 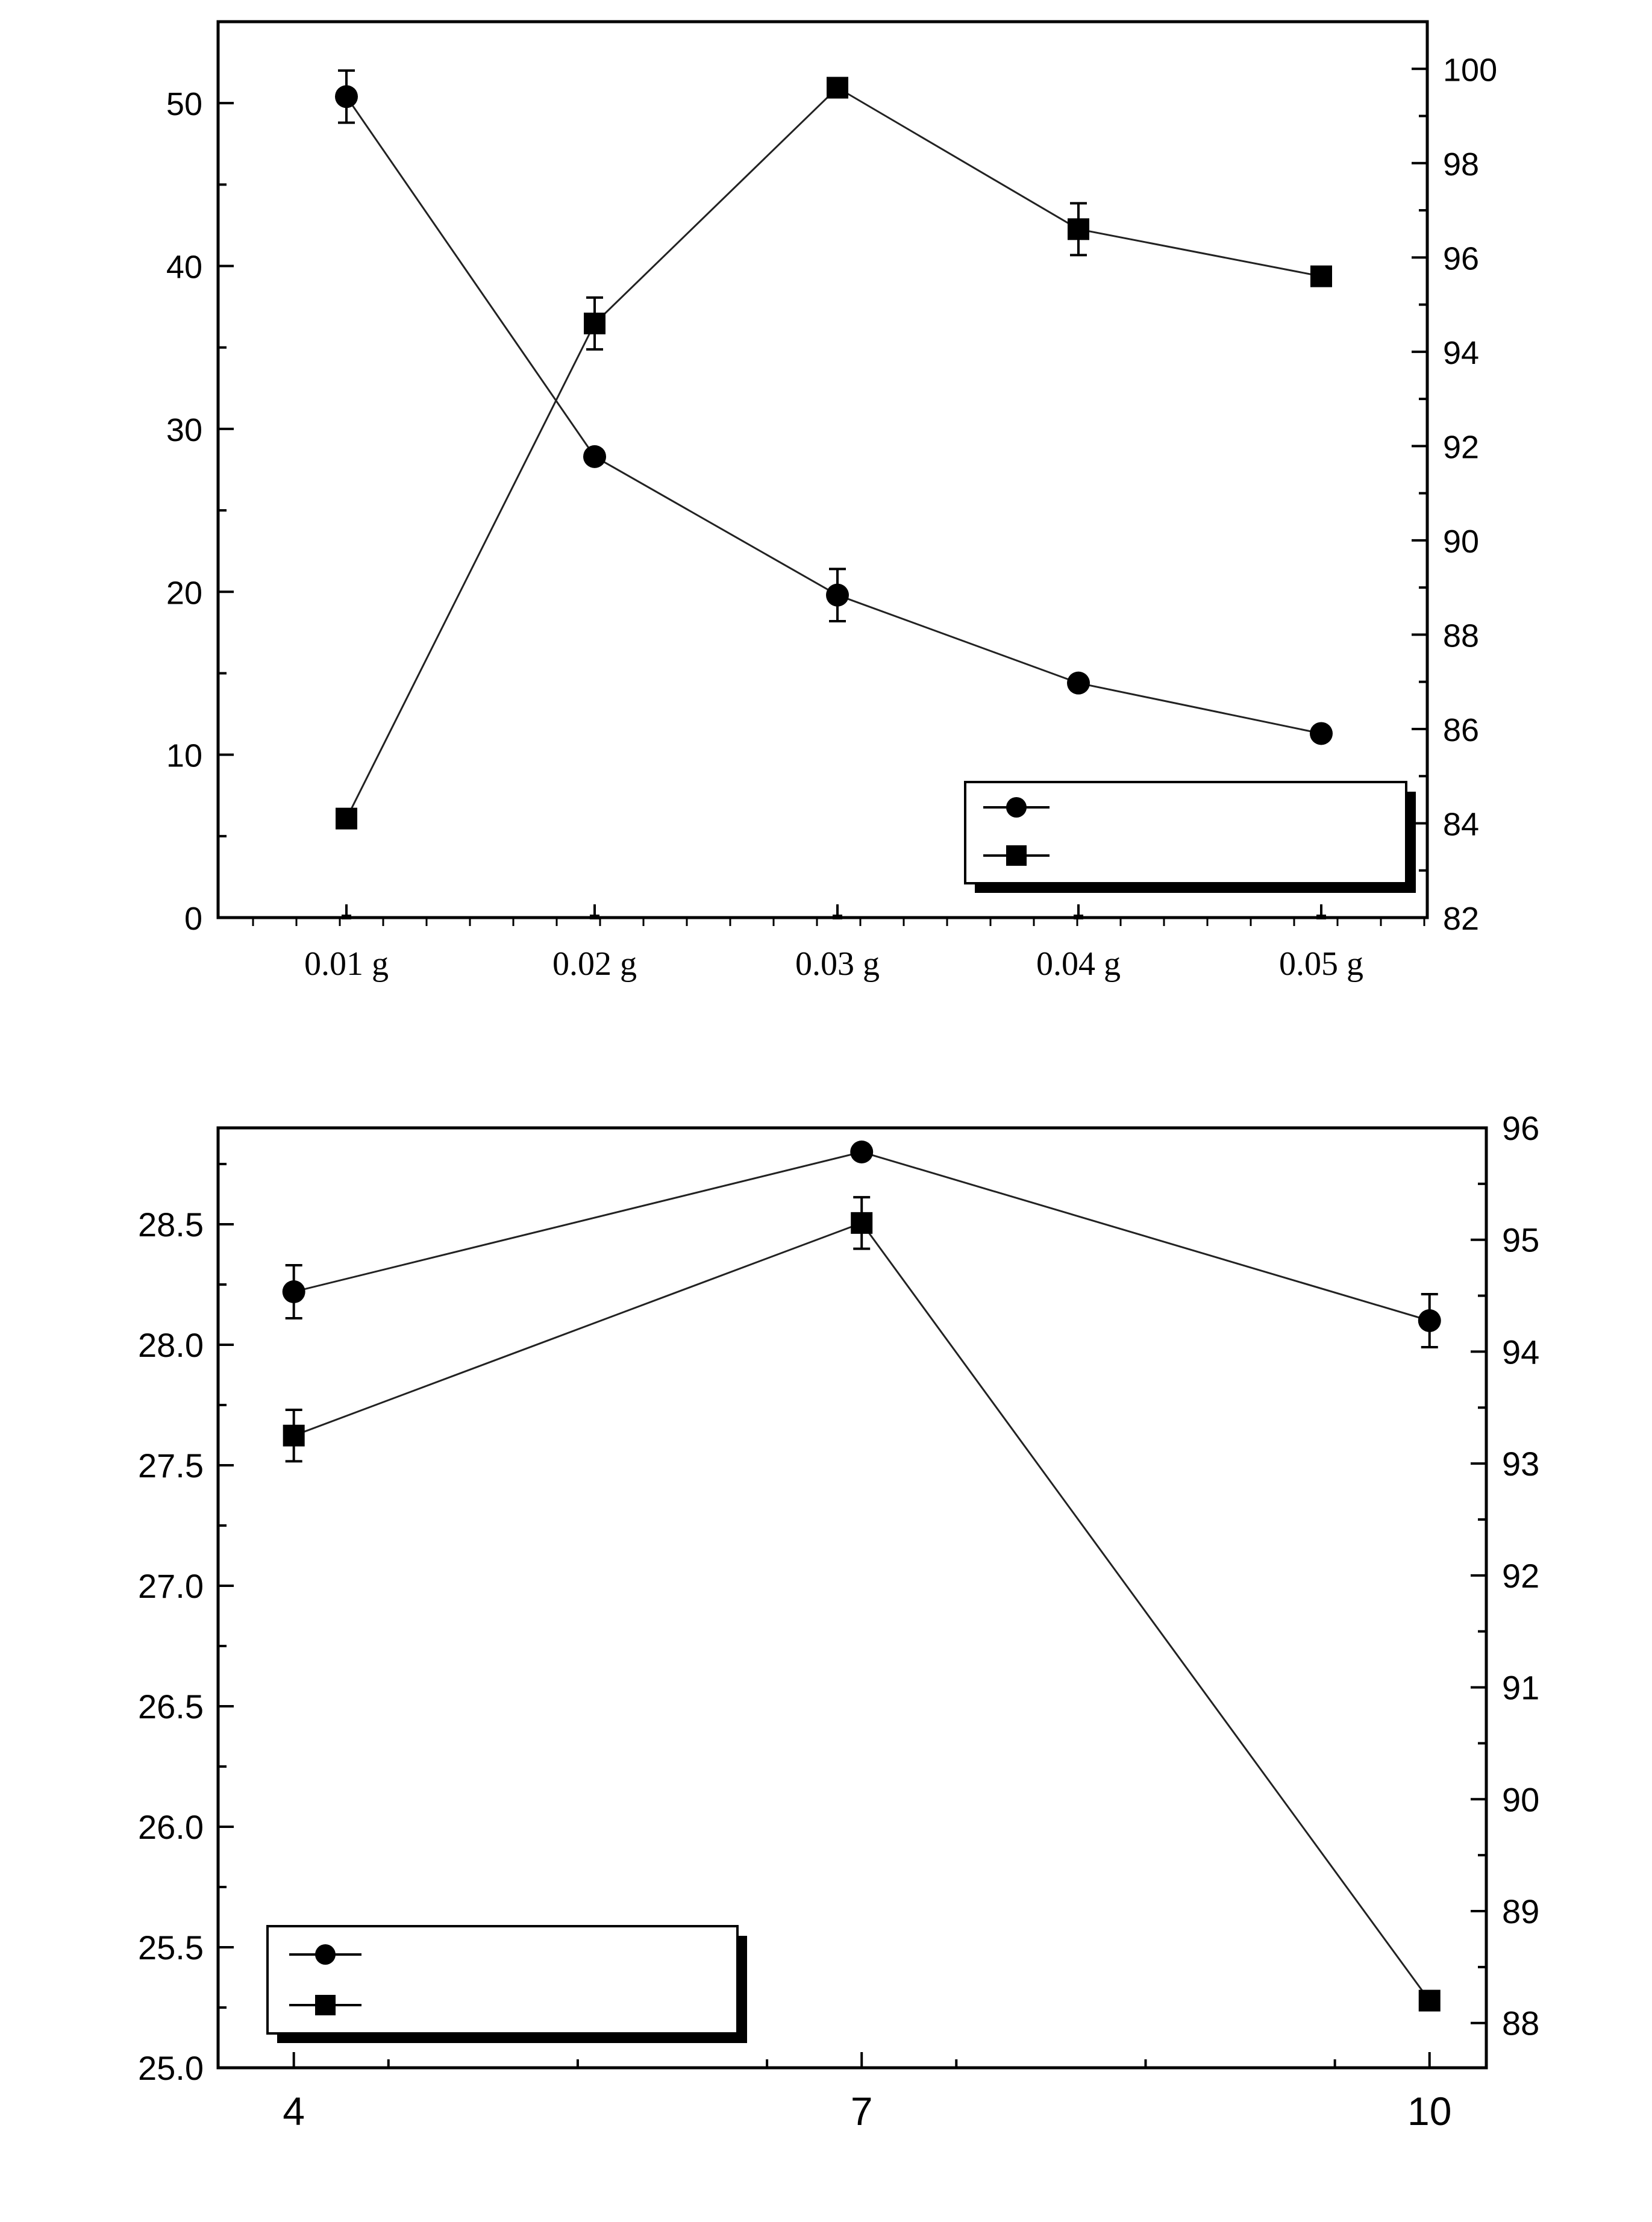 What do you see at coordinates (1520, 1688) in the screenshot?
I see `panel-b-right-tick-label: 91` at bounding box center [1520, 1688].